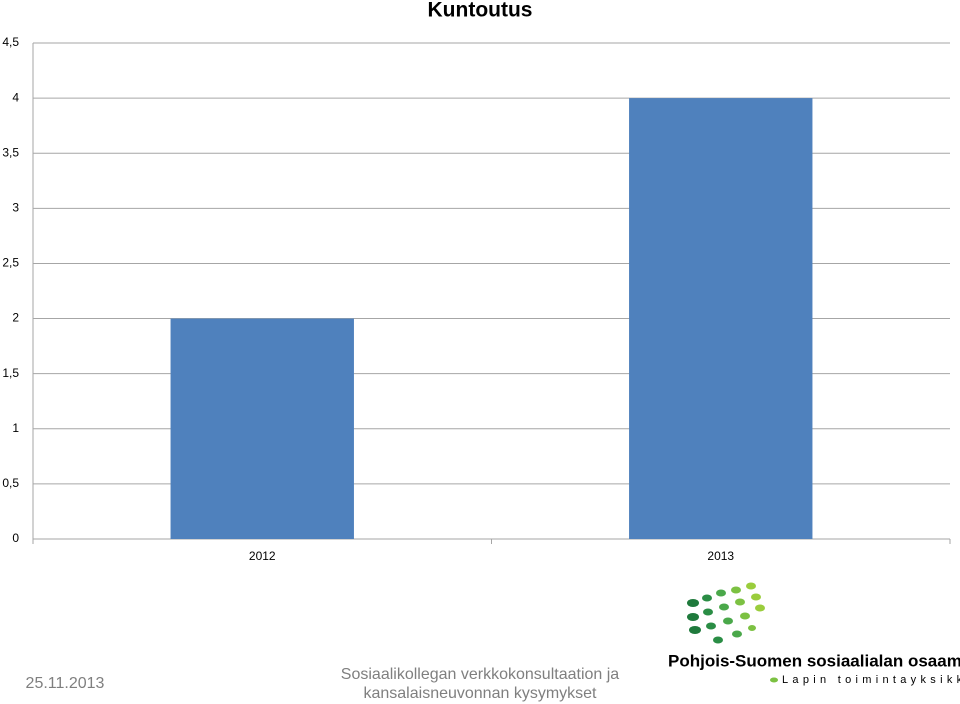  I want to click on chart-title: Kuntoutus, so click(480, 11).